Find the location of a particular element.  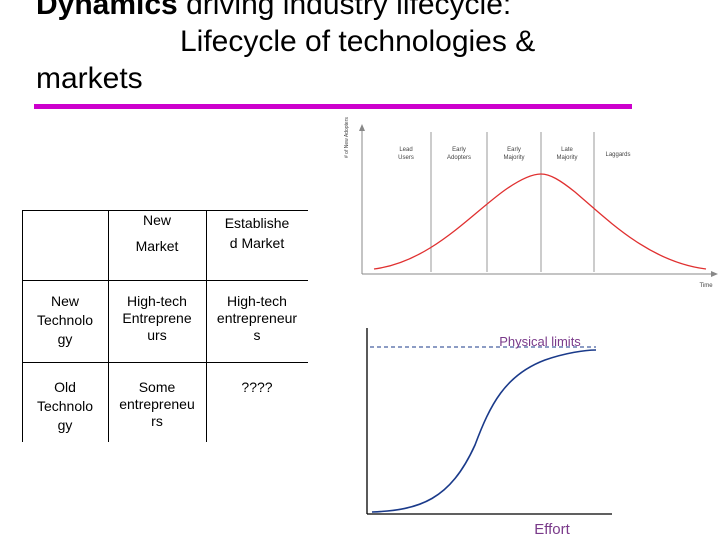

cell-old-tech-new-market: Some entrepreneu rs is located at coordinates (157, 403).